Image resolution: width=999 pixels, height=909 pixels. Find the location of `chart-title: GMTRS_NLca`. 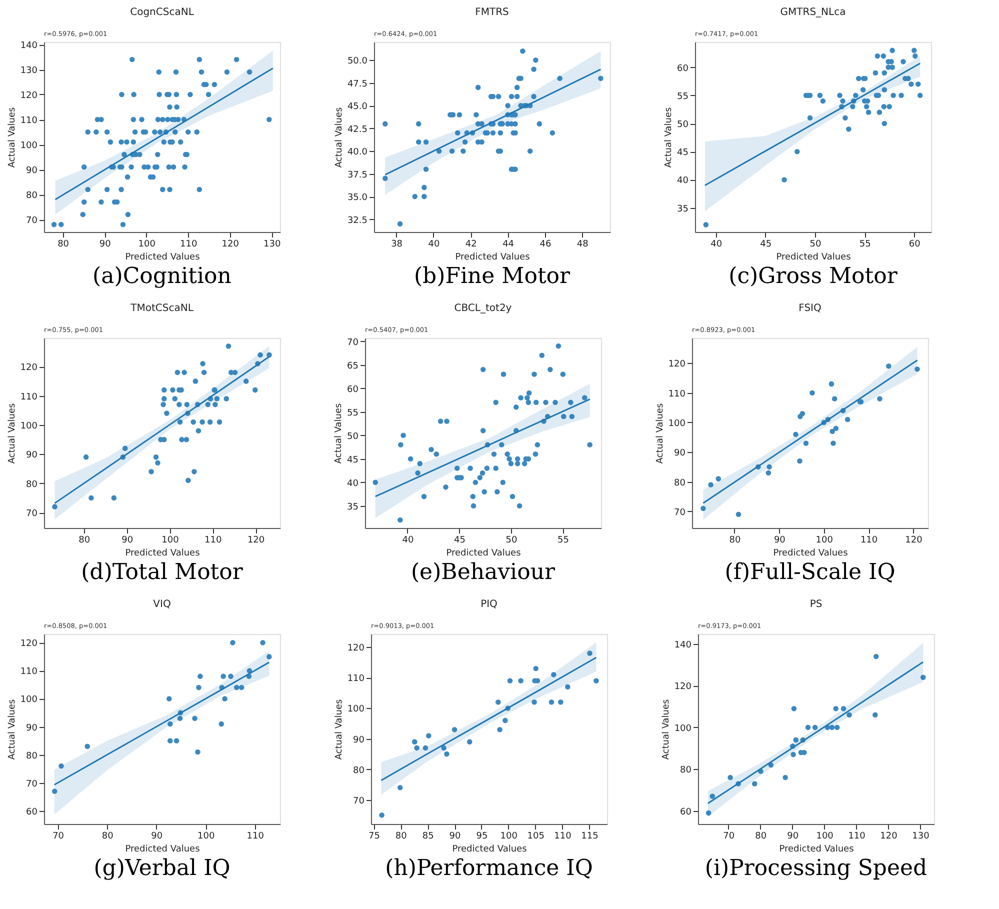

chart-title: GMTRS_NLca is located at coordinates (813, 12).